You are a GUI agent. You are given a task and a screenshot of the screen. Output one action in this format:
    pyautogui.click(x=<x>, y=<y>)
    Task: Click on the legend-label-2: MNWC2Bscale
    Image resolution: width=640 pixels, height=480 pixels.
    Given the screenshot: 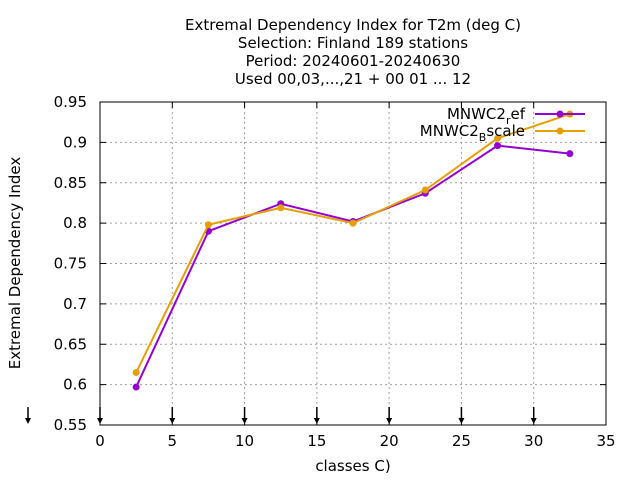 What is the action you would take?
    pyautogui.click(x=472, y=133)
    